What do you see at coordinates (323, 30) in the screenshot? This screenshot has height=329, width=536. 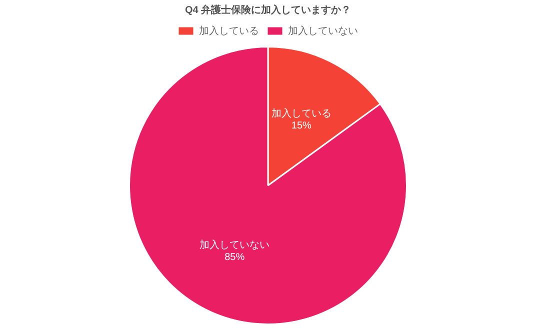 I see `legend-label: 加入していない` at bounding box center [323, 30].